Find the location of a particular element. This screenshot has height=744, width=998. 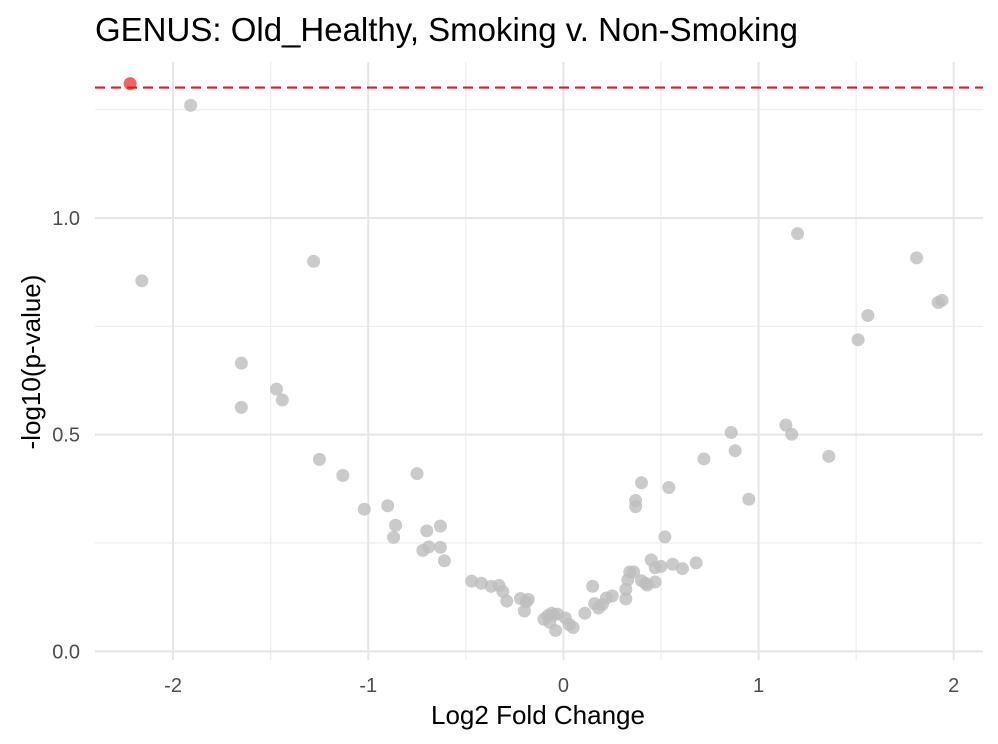

x-axis-title: Log2 Fold Change is located at coordinates (538, 715).